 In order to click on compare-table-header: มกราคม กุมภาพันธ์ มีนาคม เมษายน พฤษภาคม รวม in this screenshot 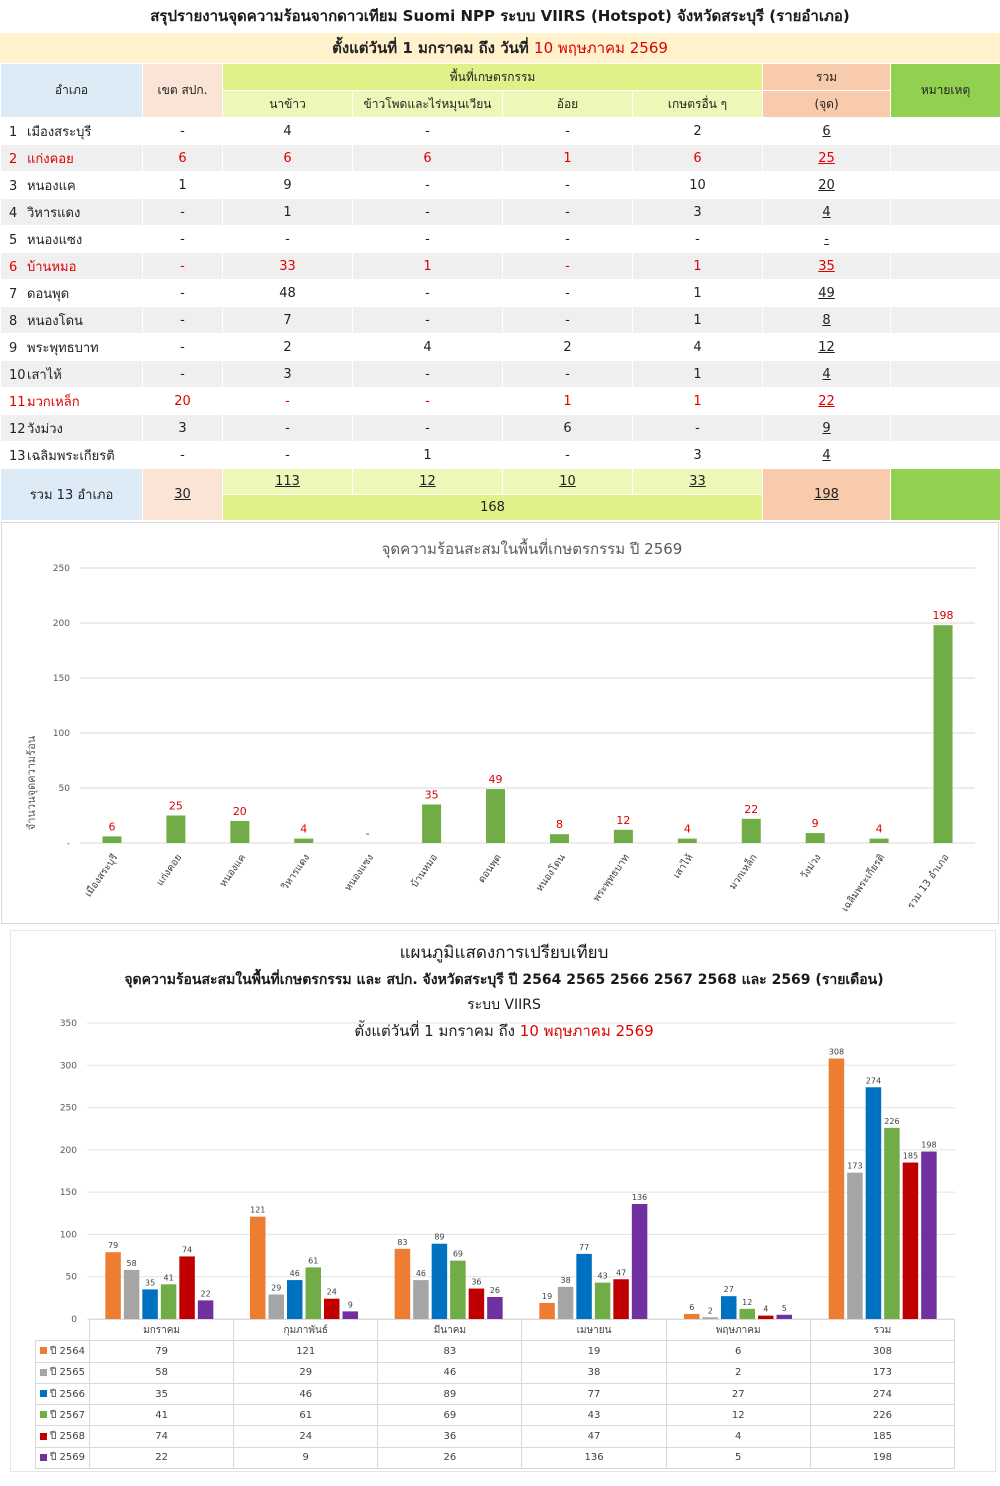, I will do `click(495, 1330)`.